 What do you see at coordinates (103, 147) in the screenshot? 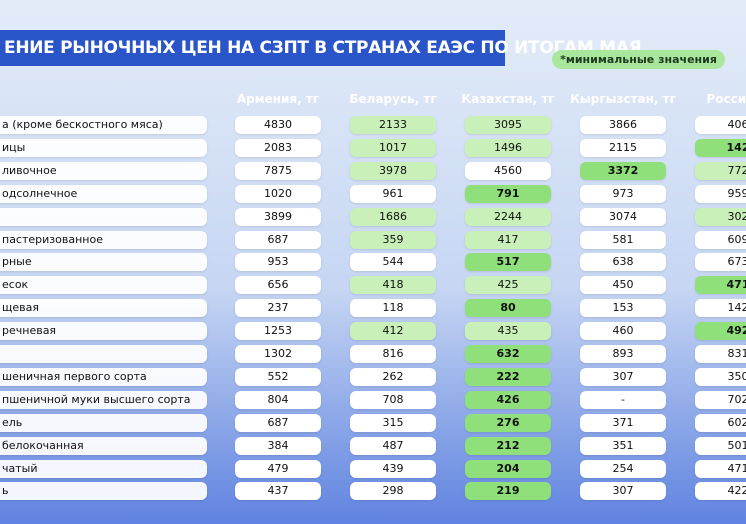
I see `row-label: ицы` at bounding box center [103, 147].